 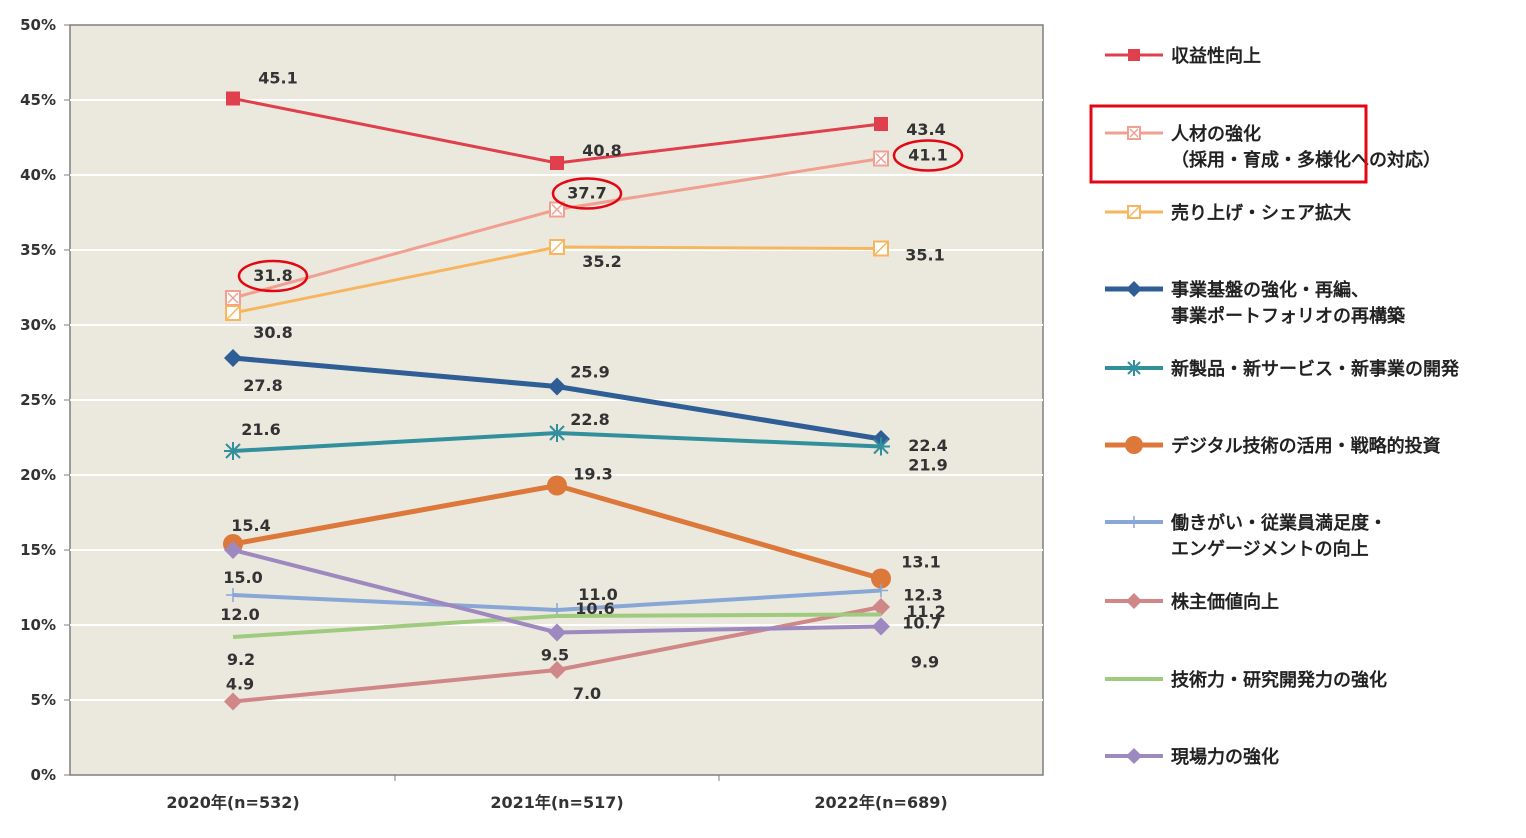 I want to click on legend-item-7: 株主価値向上, so click(x=1192, y=602).